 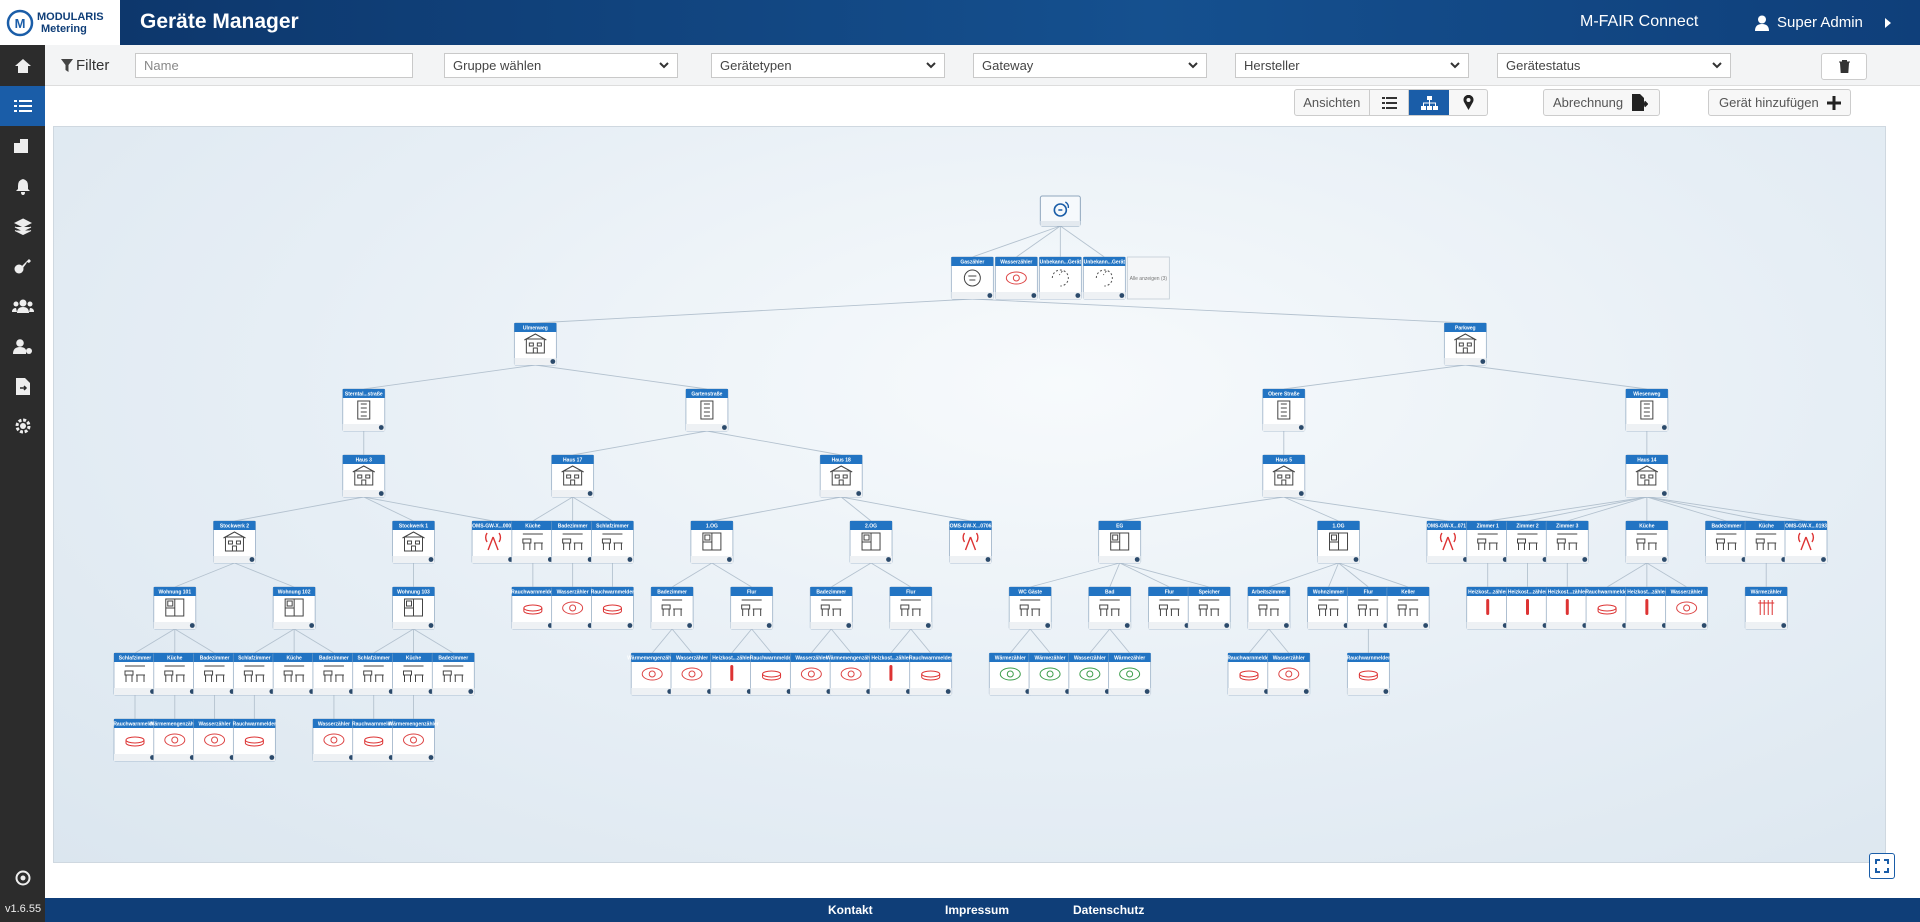 What do you see at coordinates (1148, 278) in the screenshot?
I see `show-more: Alle anzeigen (3)` at bounding box center [1148, 278].